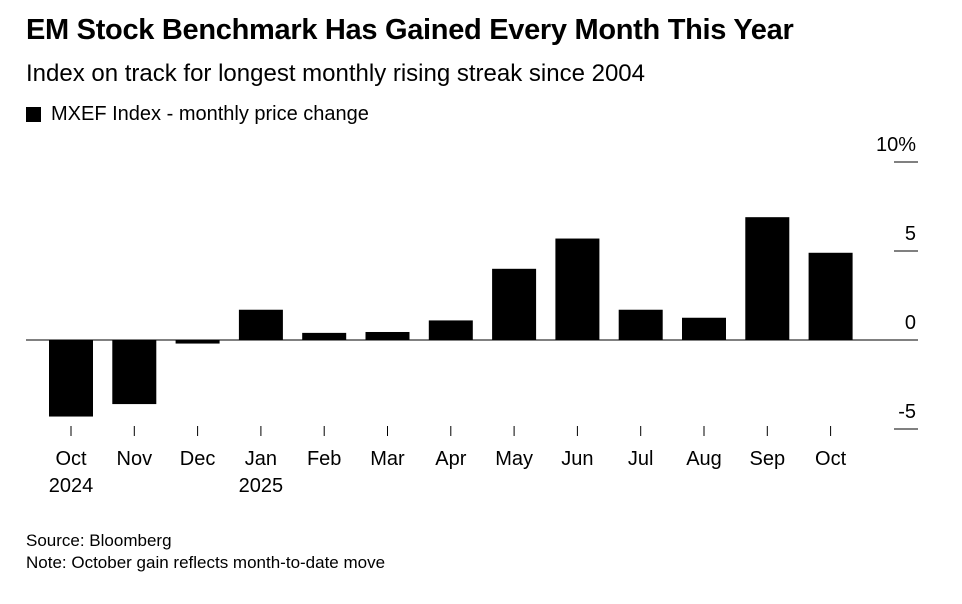 This screenshot has height=604, width=962. What do you see at coordinates (210, 114) in the screenshot?
I see `legend-label: MXEF Index - monthly price change` at bounding box center [210, 114].